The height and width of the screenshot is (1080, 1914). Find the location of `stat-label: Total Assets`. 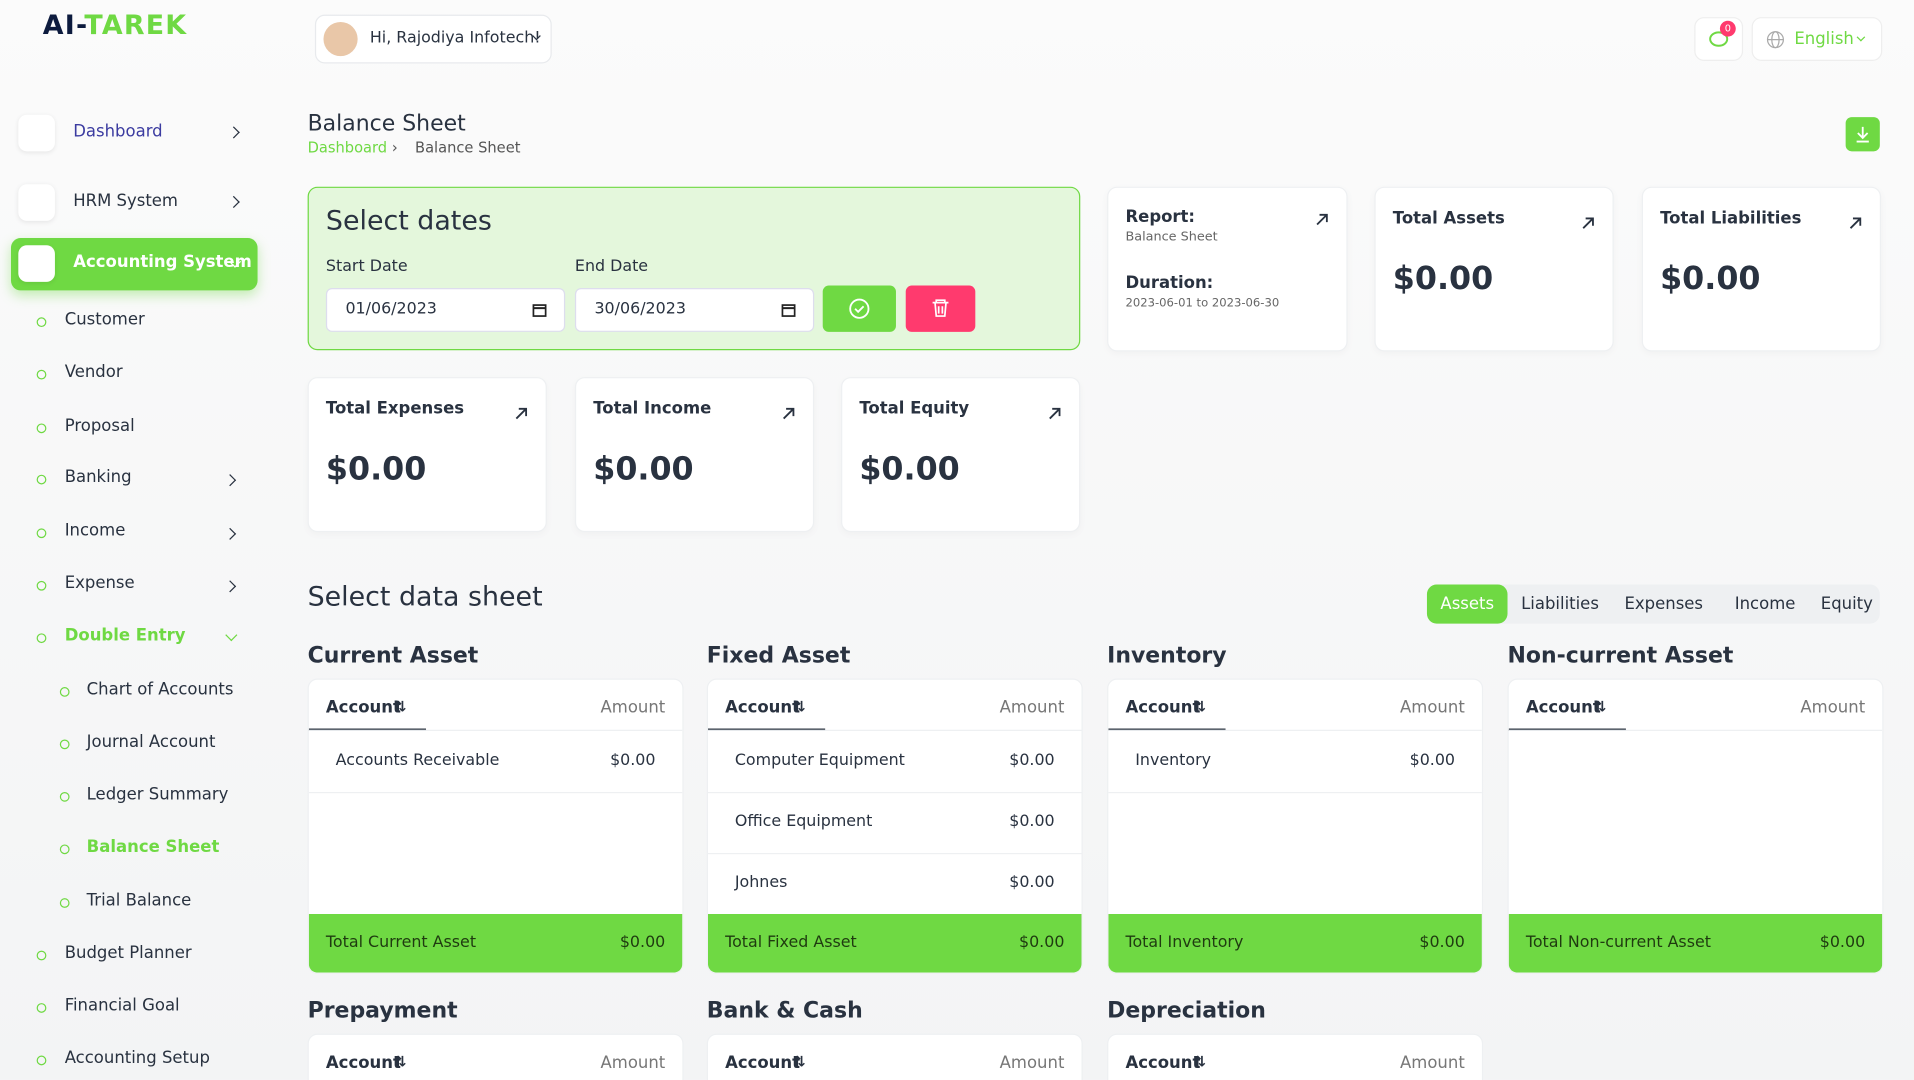

stat-label: Total Assets is located at coordinates (1448, 218).